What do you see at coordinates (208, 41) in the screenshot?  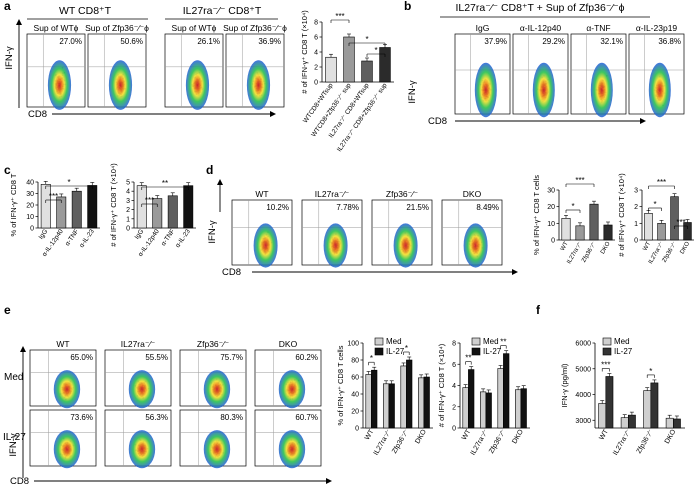 I see `panel-a-flow-plot-3-percent: 26.1%` at bounding box center [208, 41].